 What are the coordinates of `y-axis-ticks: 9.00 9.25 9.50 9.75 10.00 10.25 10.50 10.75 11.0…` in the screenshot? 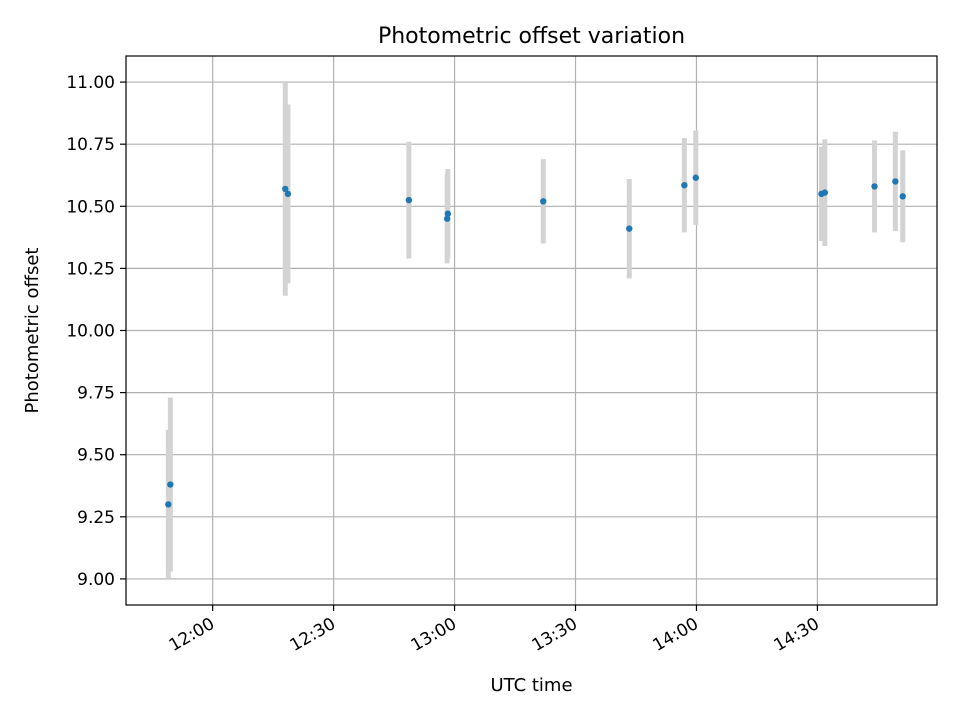 It's located at (96, 331).